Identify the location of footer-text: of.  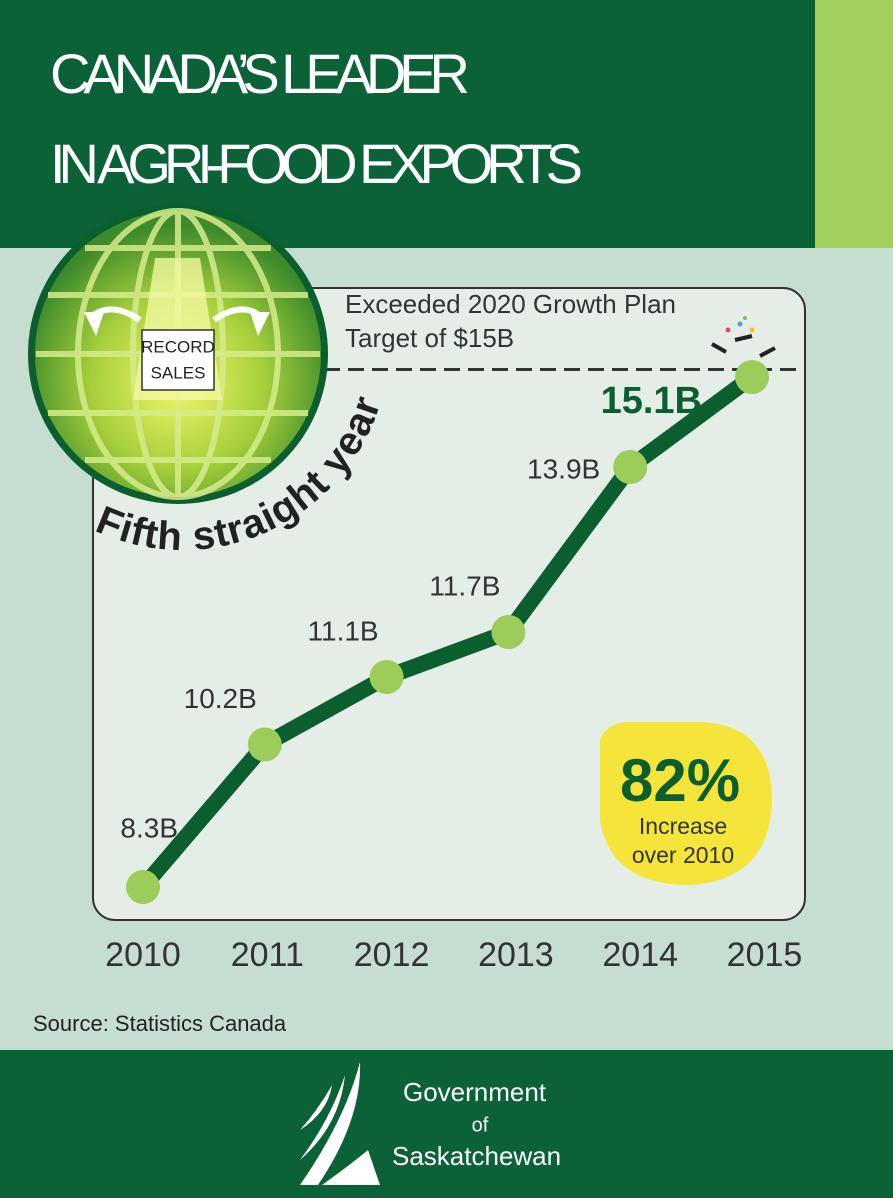
(480, 1125).